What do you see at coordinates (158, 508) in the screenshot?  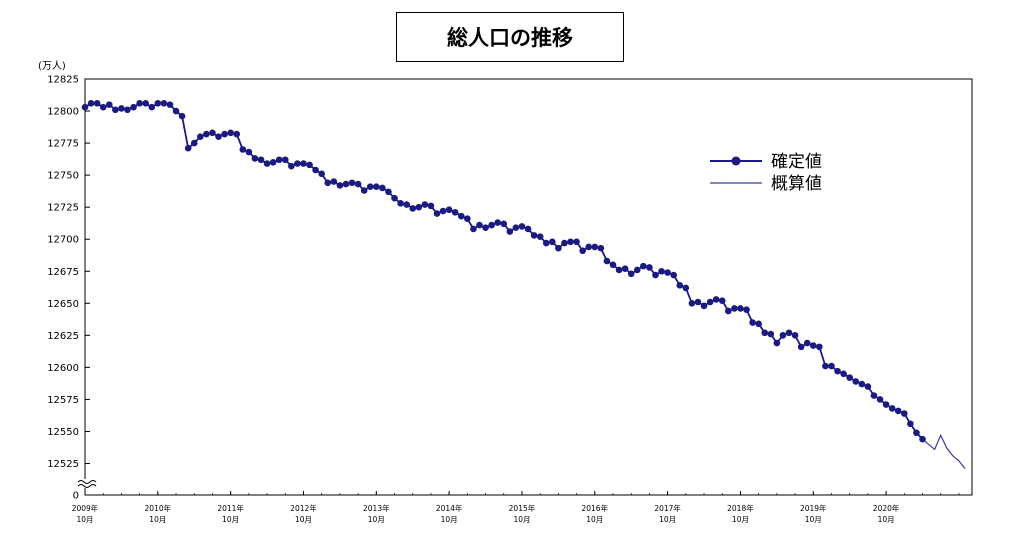 I see `x-tick-year: 2010年` at bounding box center [158, 508].